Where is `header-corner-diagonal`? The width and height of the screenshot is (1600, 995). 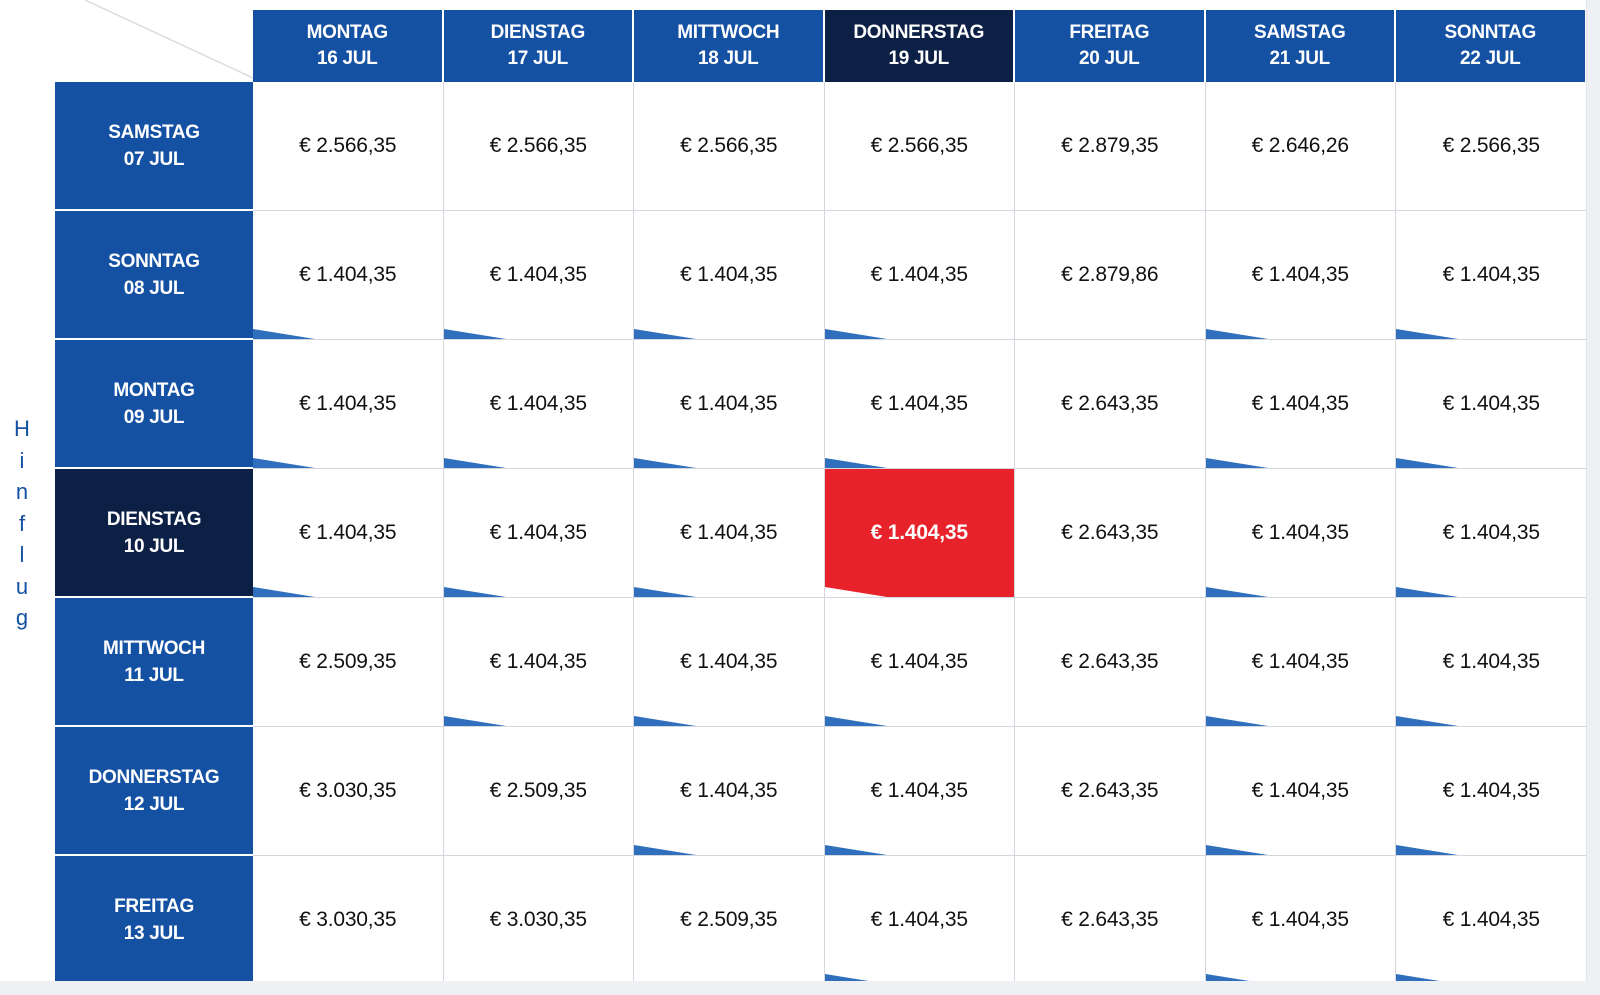
header-corner-diagonal is located at coordinates (168, 39).